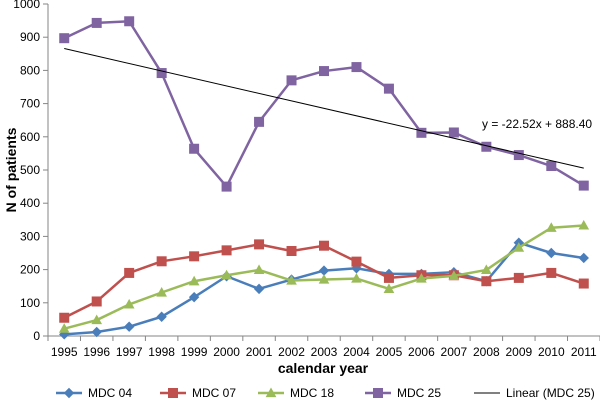 The height and width of the screenshot is (402, 600). I want to click on y-tick-label: 800, so click(30, 70).